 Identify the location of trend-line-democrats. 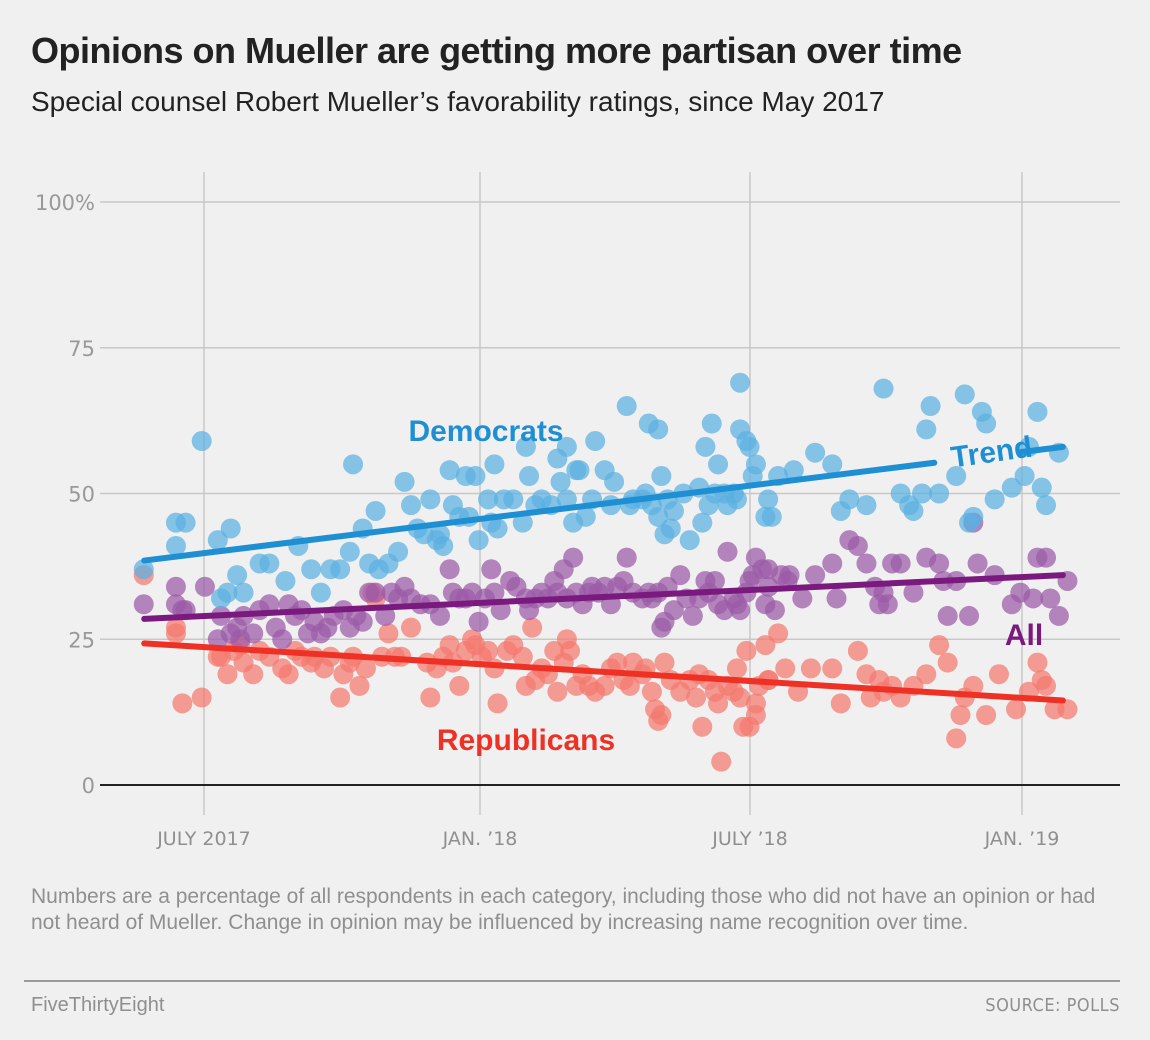
(539, 511).